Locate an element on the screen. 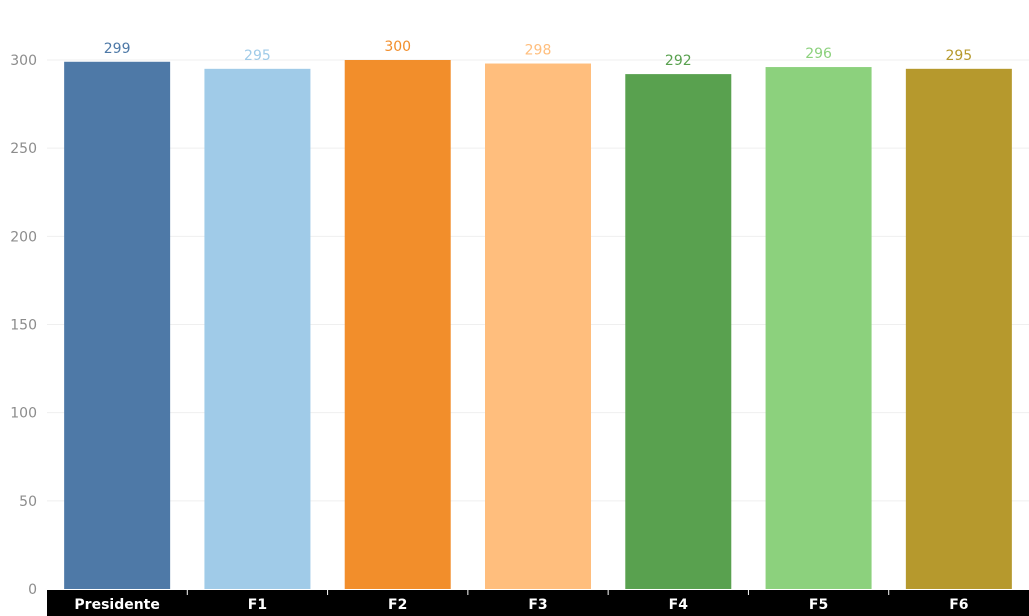  y-tick-label: 250 is located at coordinates (23, 149).